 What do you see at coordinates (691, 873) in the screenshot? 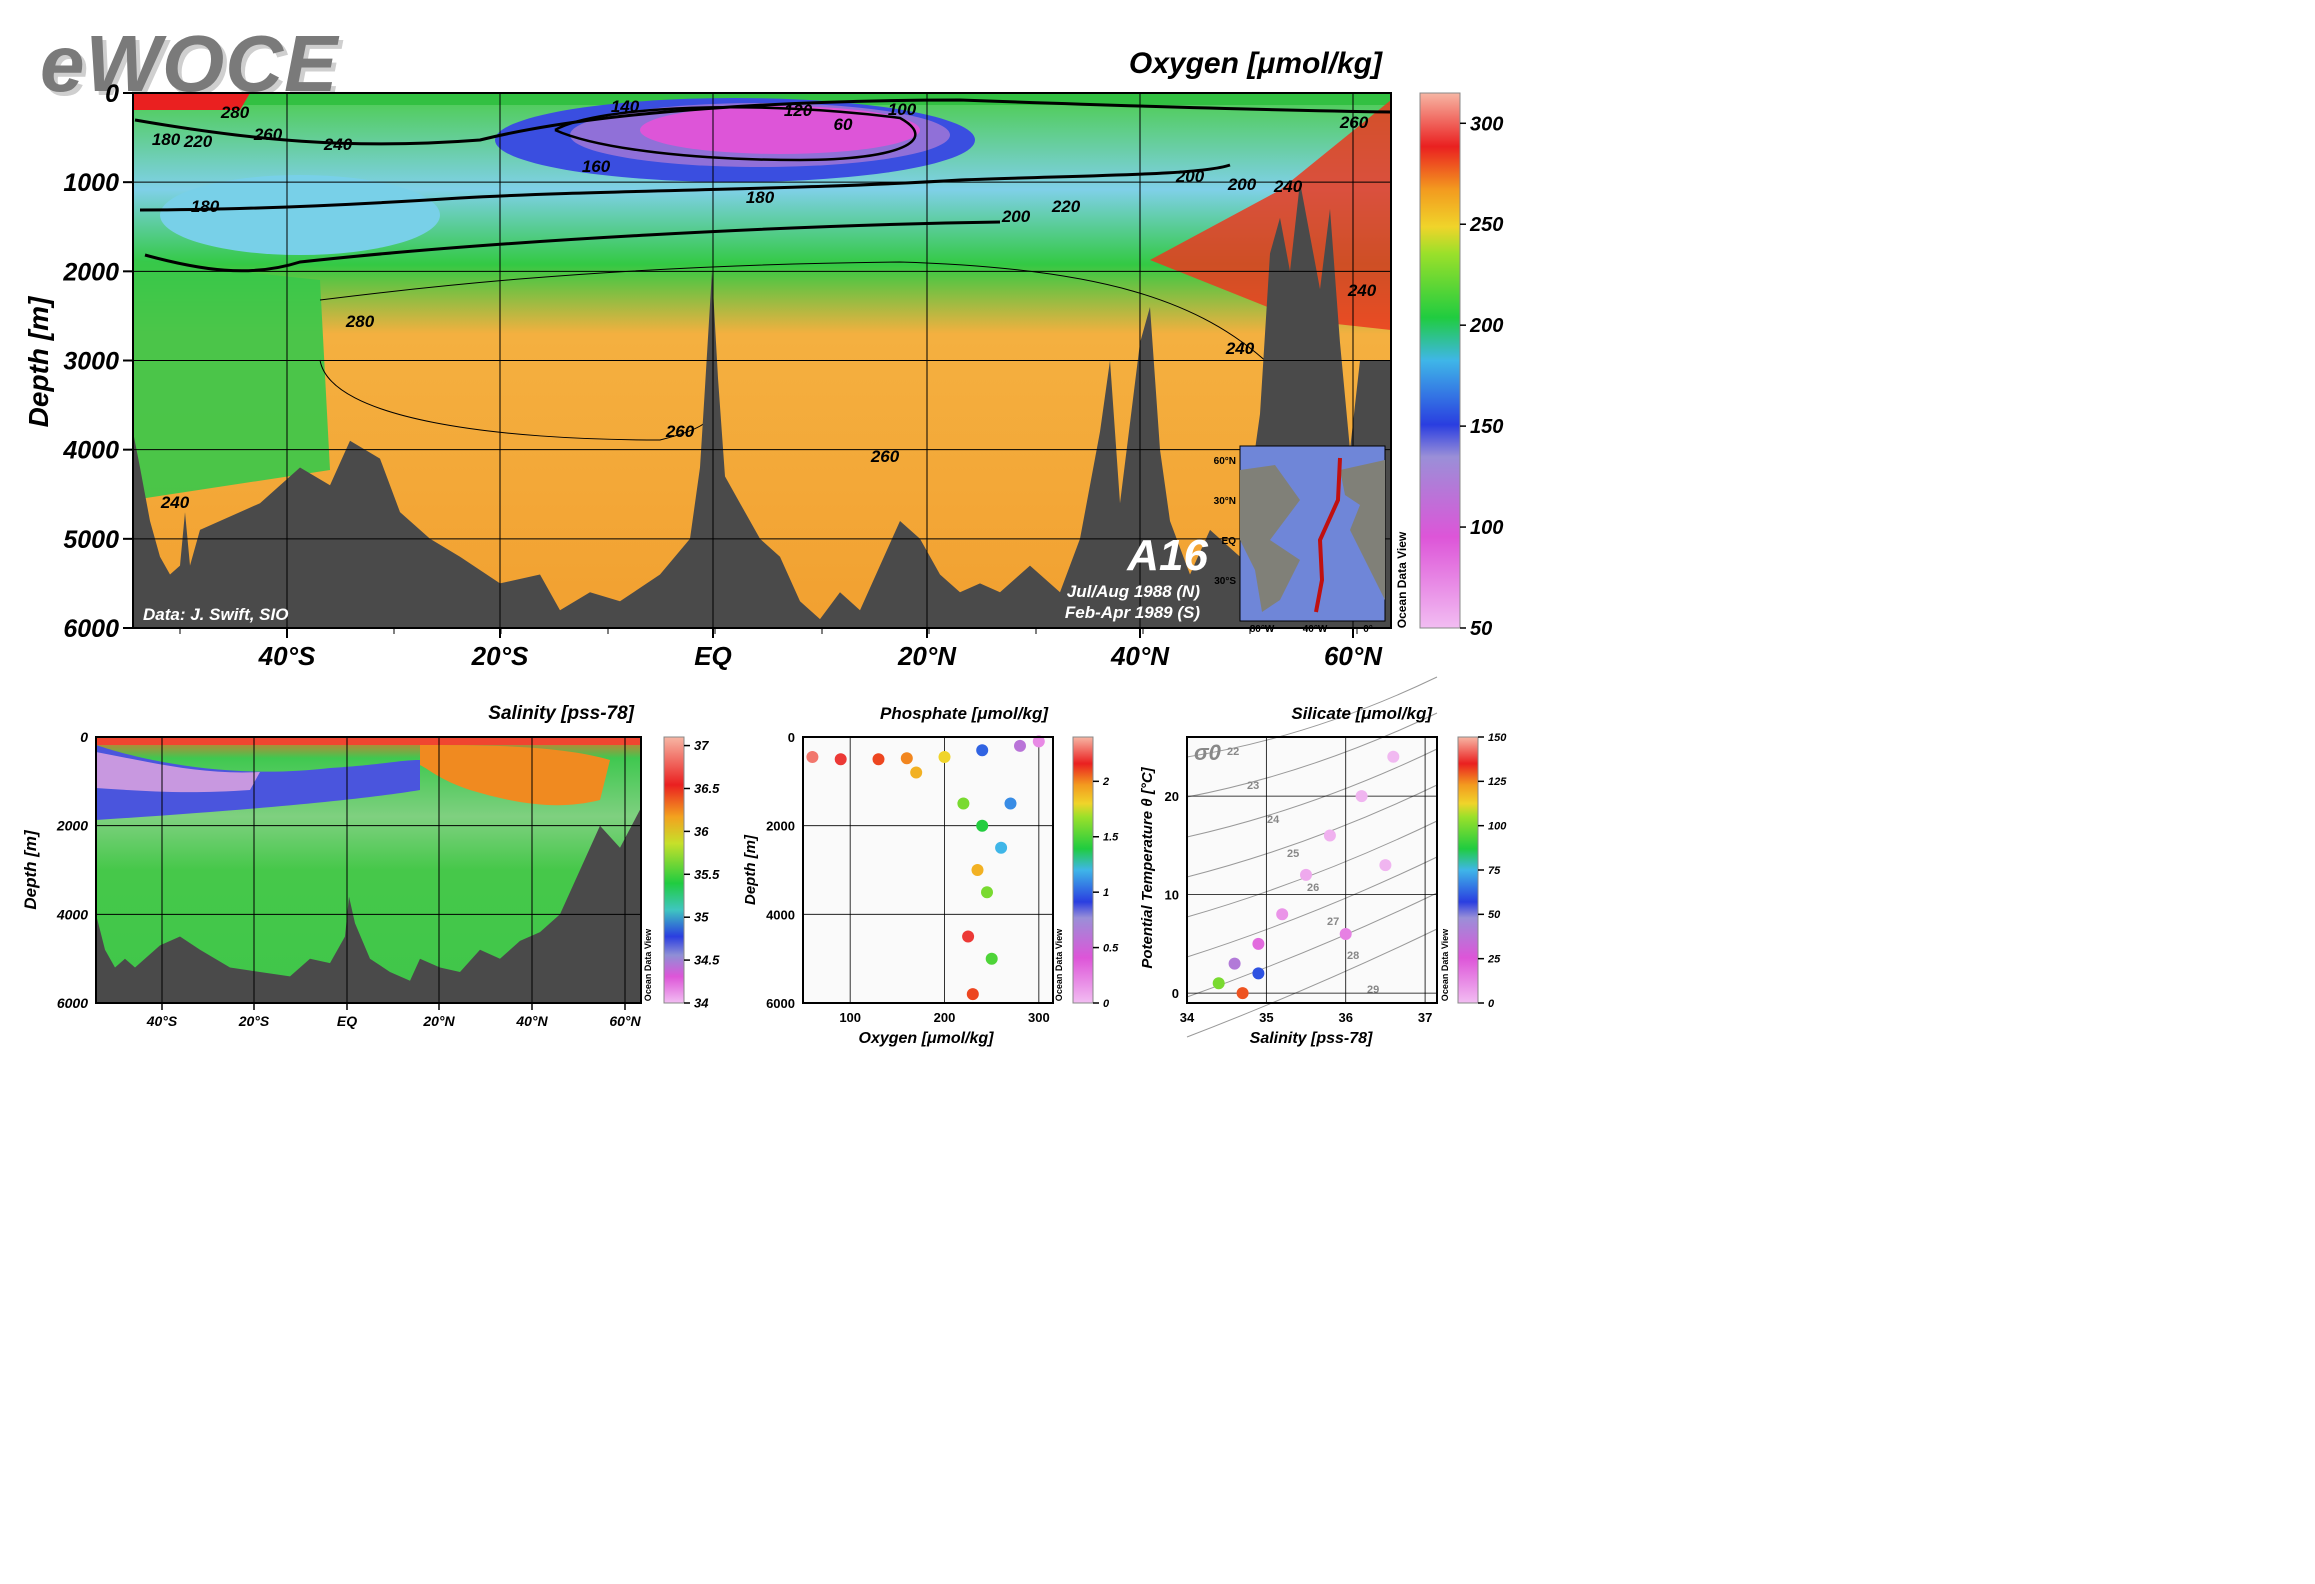
I see `salinity-colorbar: 37 36.5 36 35.5 35 34.5 34` at bounding box center [691, 873].